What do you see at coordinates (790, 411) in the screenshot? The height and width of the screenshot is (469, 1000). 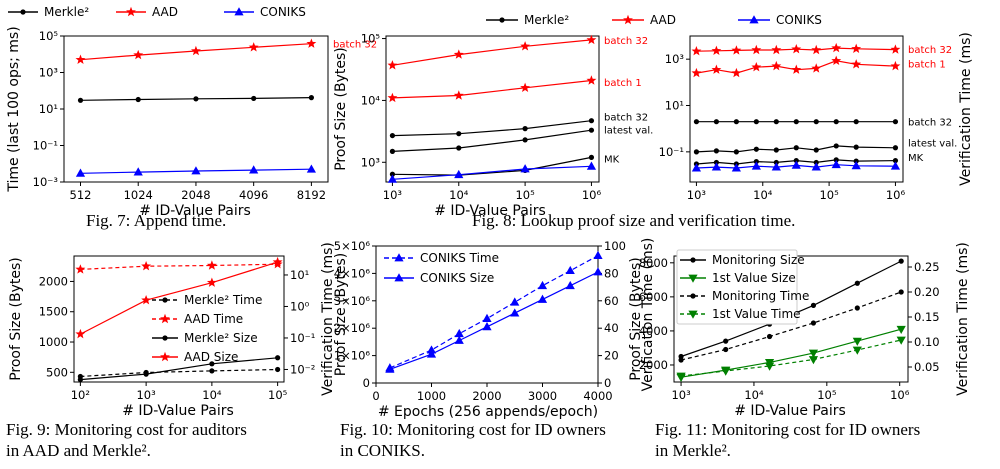 I see `x-axis-label: # ID-Value Pairs` at bounding box center [790, 411].